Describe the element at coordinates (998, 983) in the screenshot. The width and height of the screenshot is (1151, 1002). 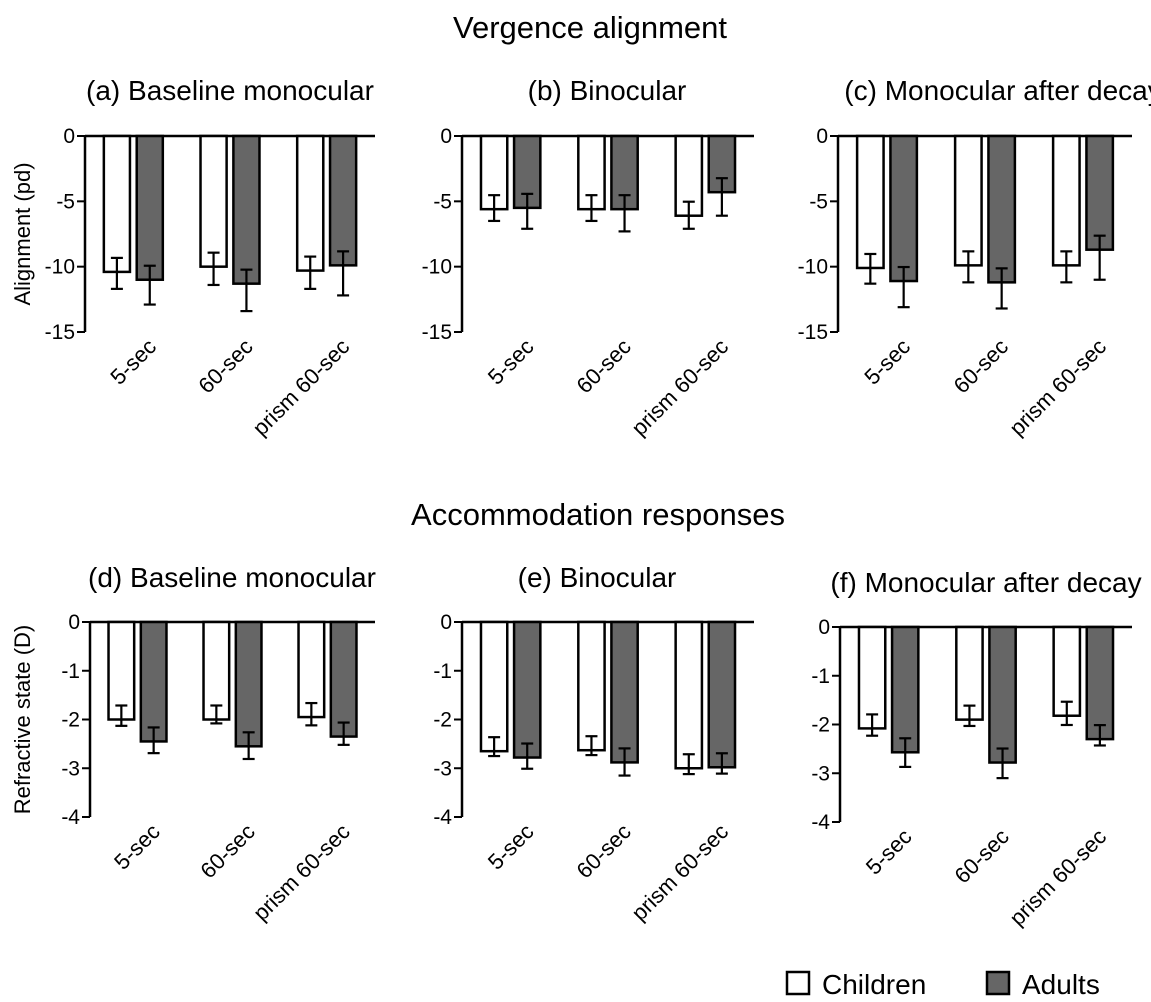
I see `legend-swatch-adults` at that location.